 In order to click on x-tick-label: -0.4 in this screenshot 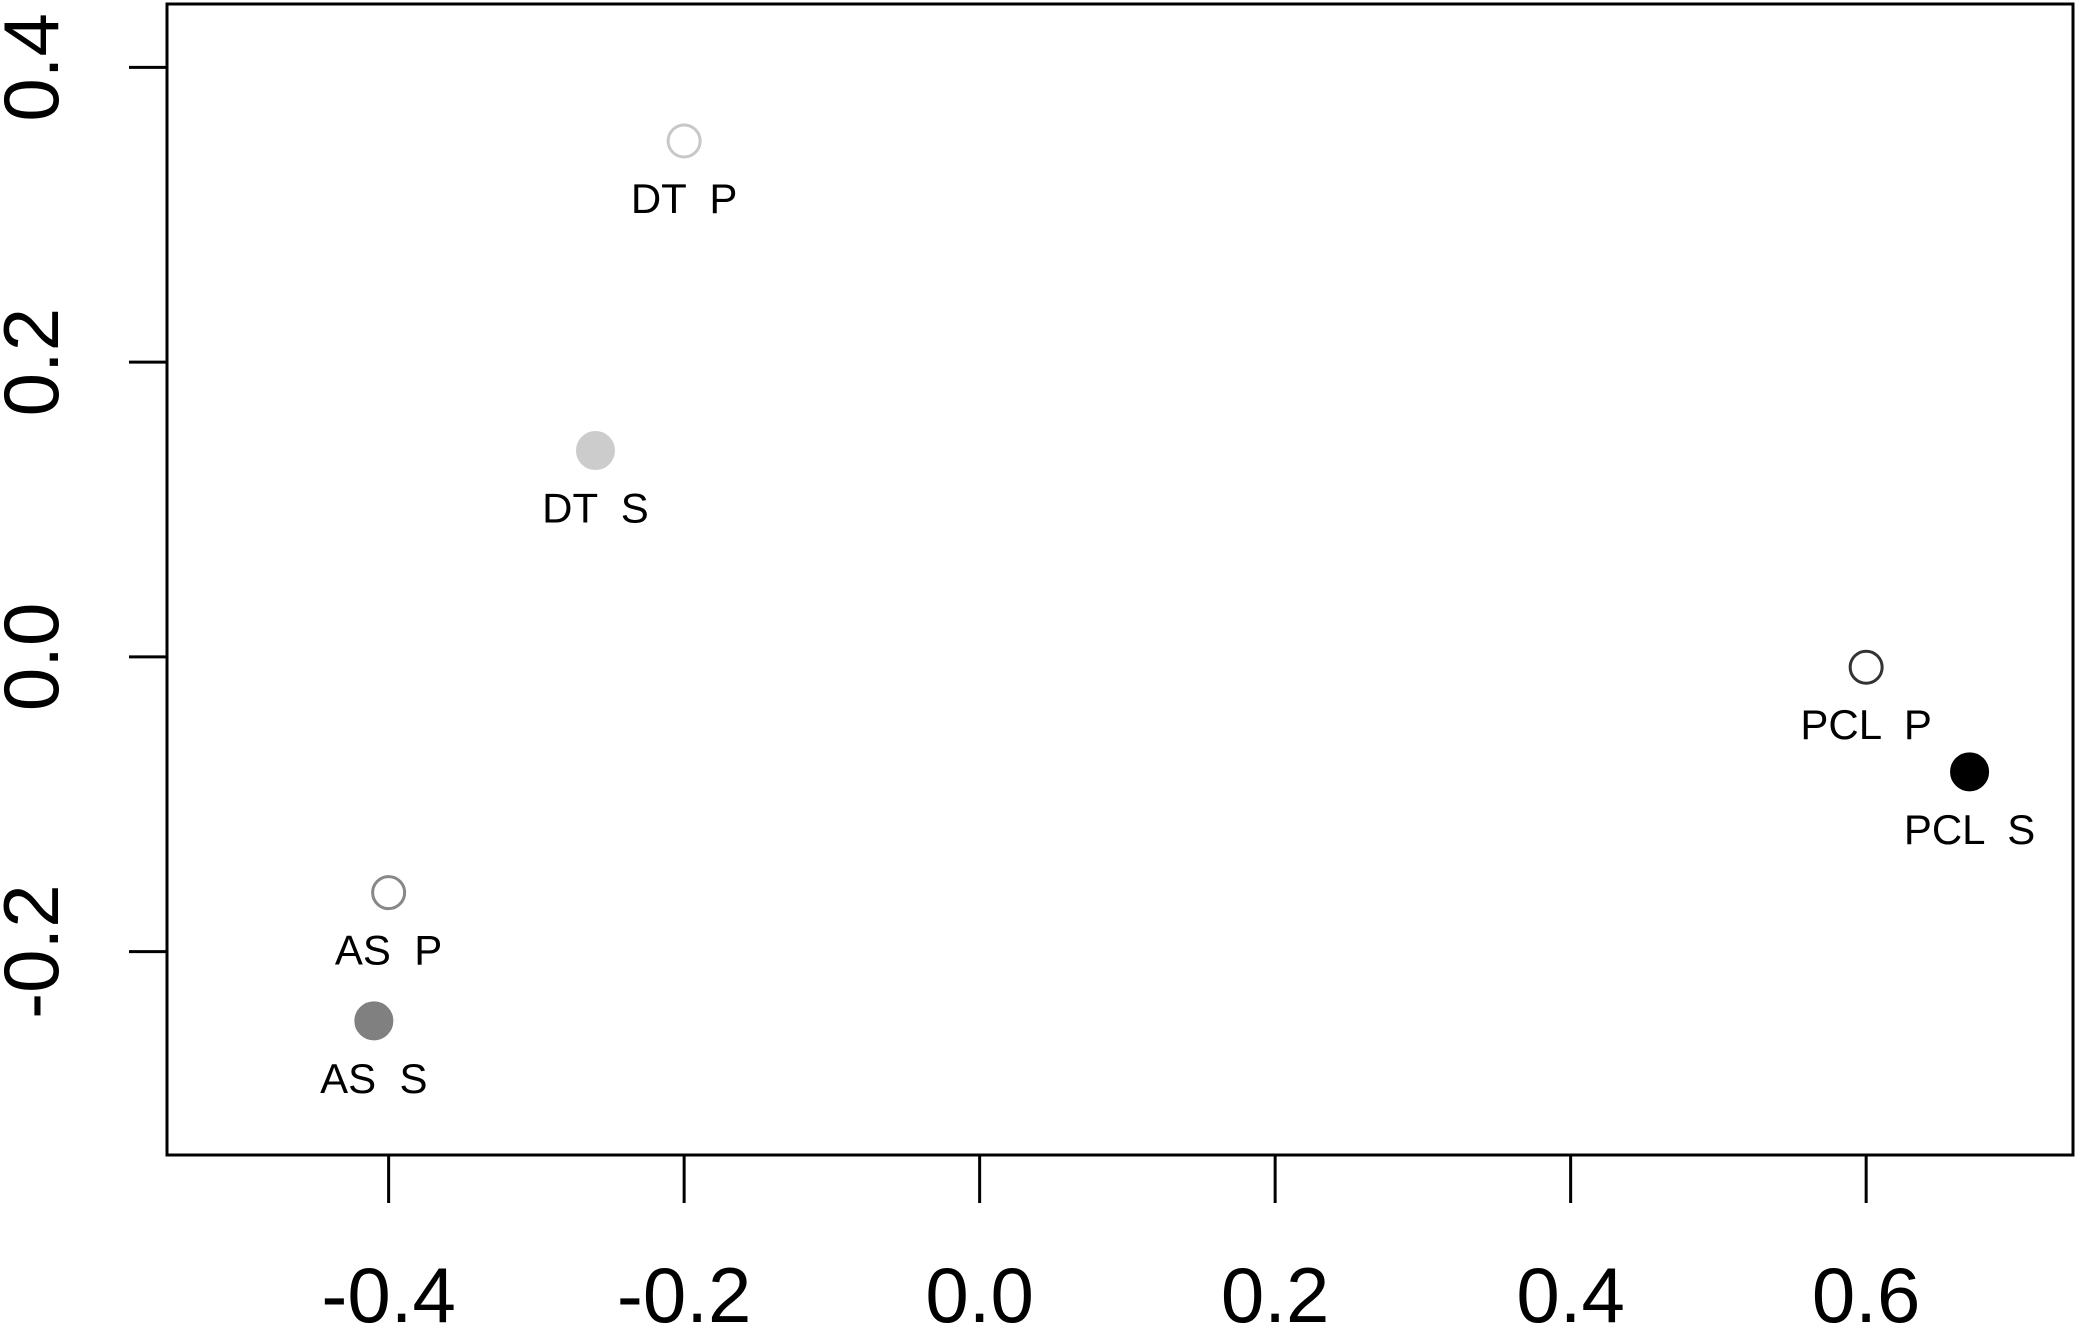, I will do `click(388, 1288)`.